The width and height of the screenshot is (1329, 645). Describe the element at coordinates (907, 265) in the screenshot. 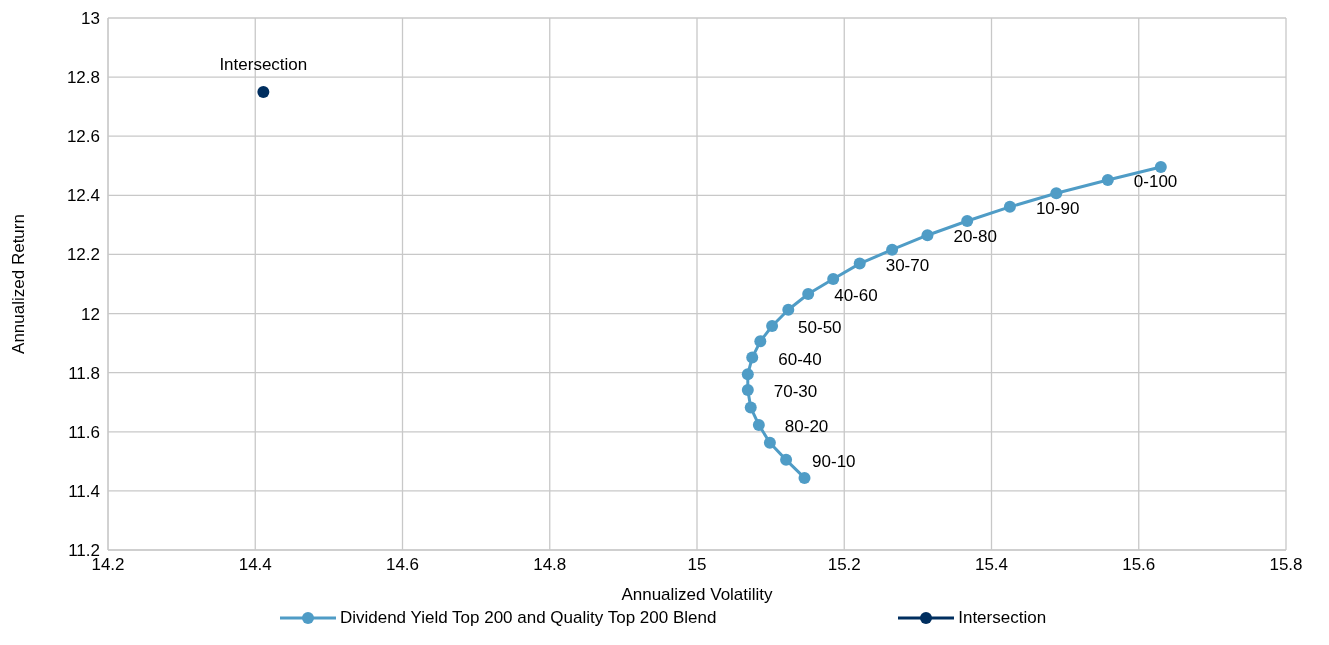

I see `data-label: 30-70` at that location.